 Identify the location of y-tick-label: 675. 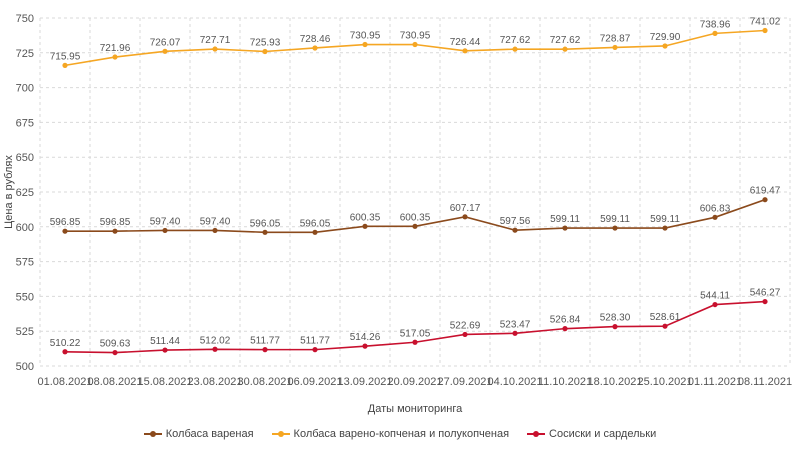
(25, 123).